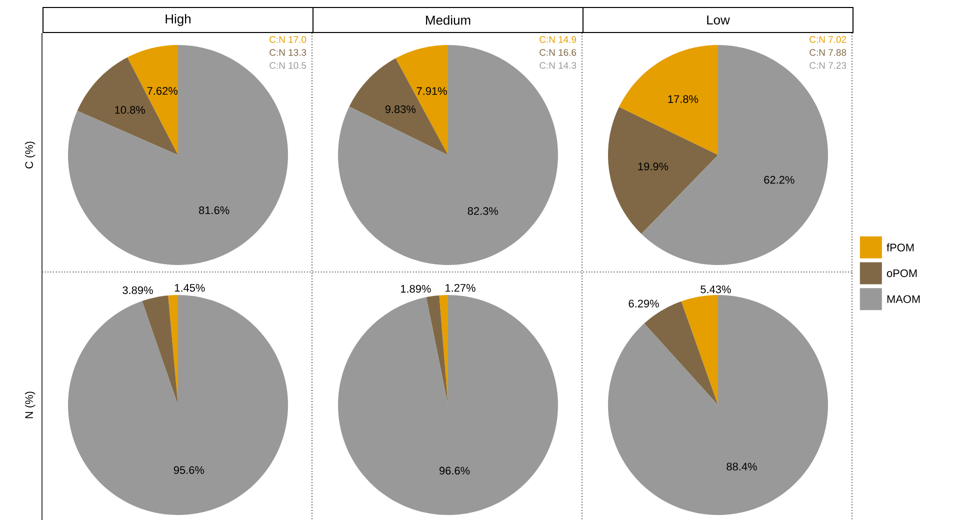  Describe the element at coordinates (901, 273) in the screenshot. I see `legend-label: oPOM` at that location.